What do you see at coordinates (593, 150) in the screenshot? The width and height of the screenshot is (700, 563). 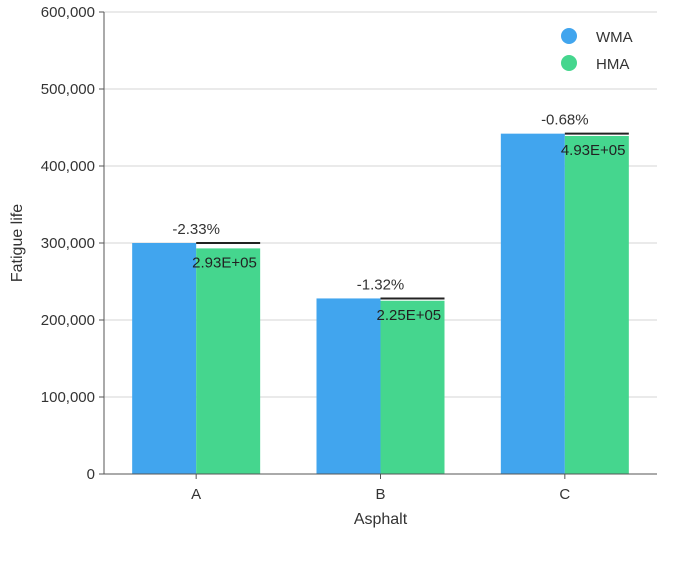 I see `value-label: 4.93E+05` at bounding box center [593, 150].